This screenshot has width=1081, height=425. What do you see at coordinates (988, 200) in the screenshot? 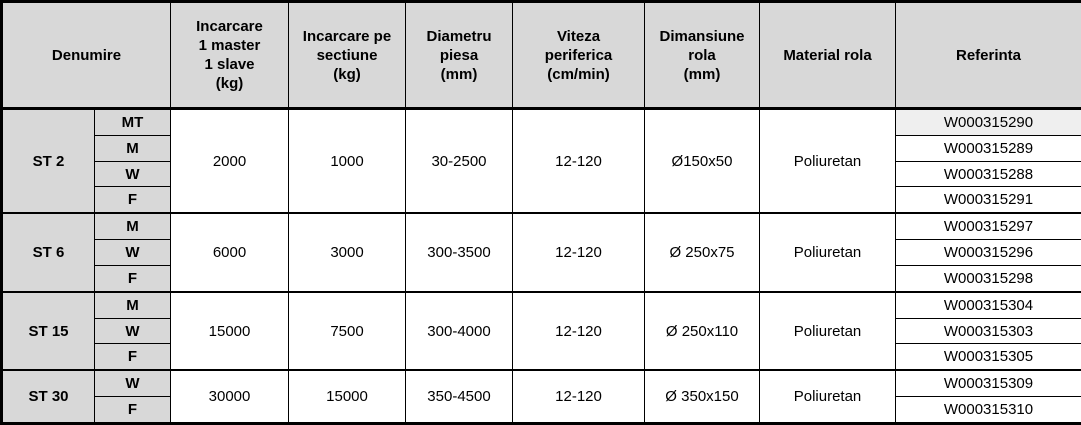
I see `reference-cell: W000315291` at bounding box center [988, 200].